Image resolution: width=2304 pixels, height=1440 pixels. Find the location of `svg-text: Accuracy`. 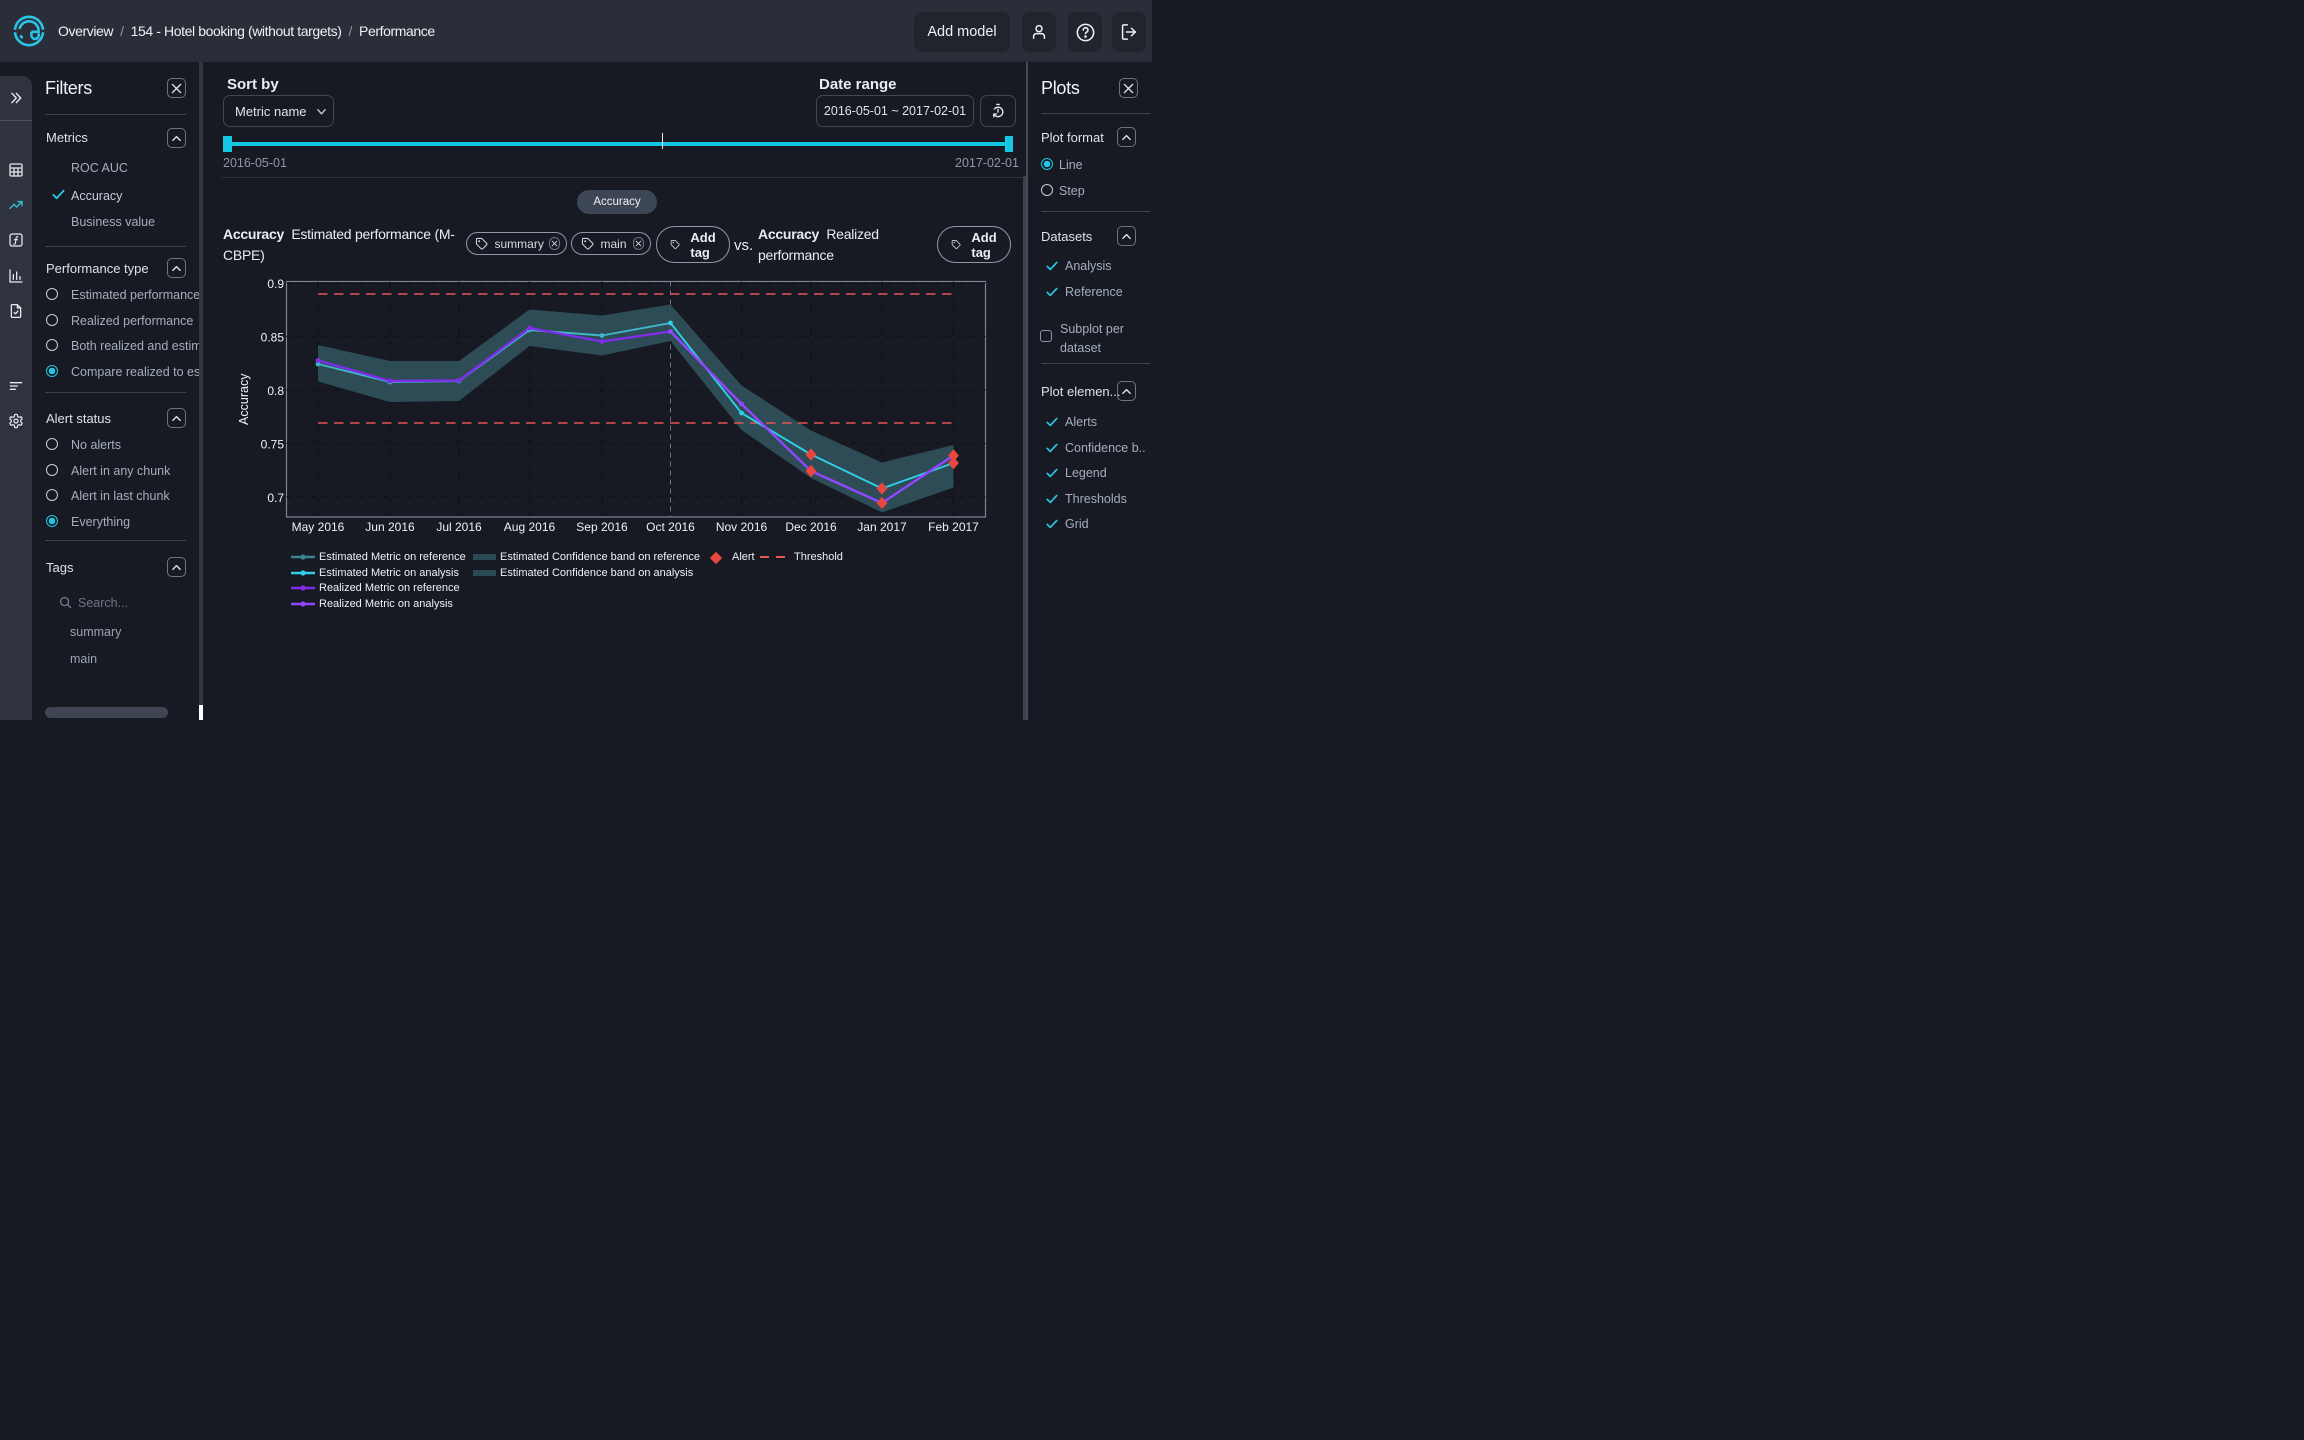

svg-text: Accuracy is located at coordinates (244, 399).